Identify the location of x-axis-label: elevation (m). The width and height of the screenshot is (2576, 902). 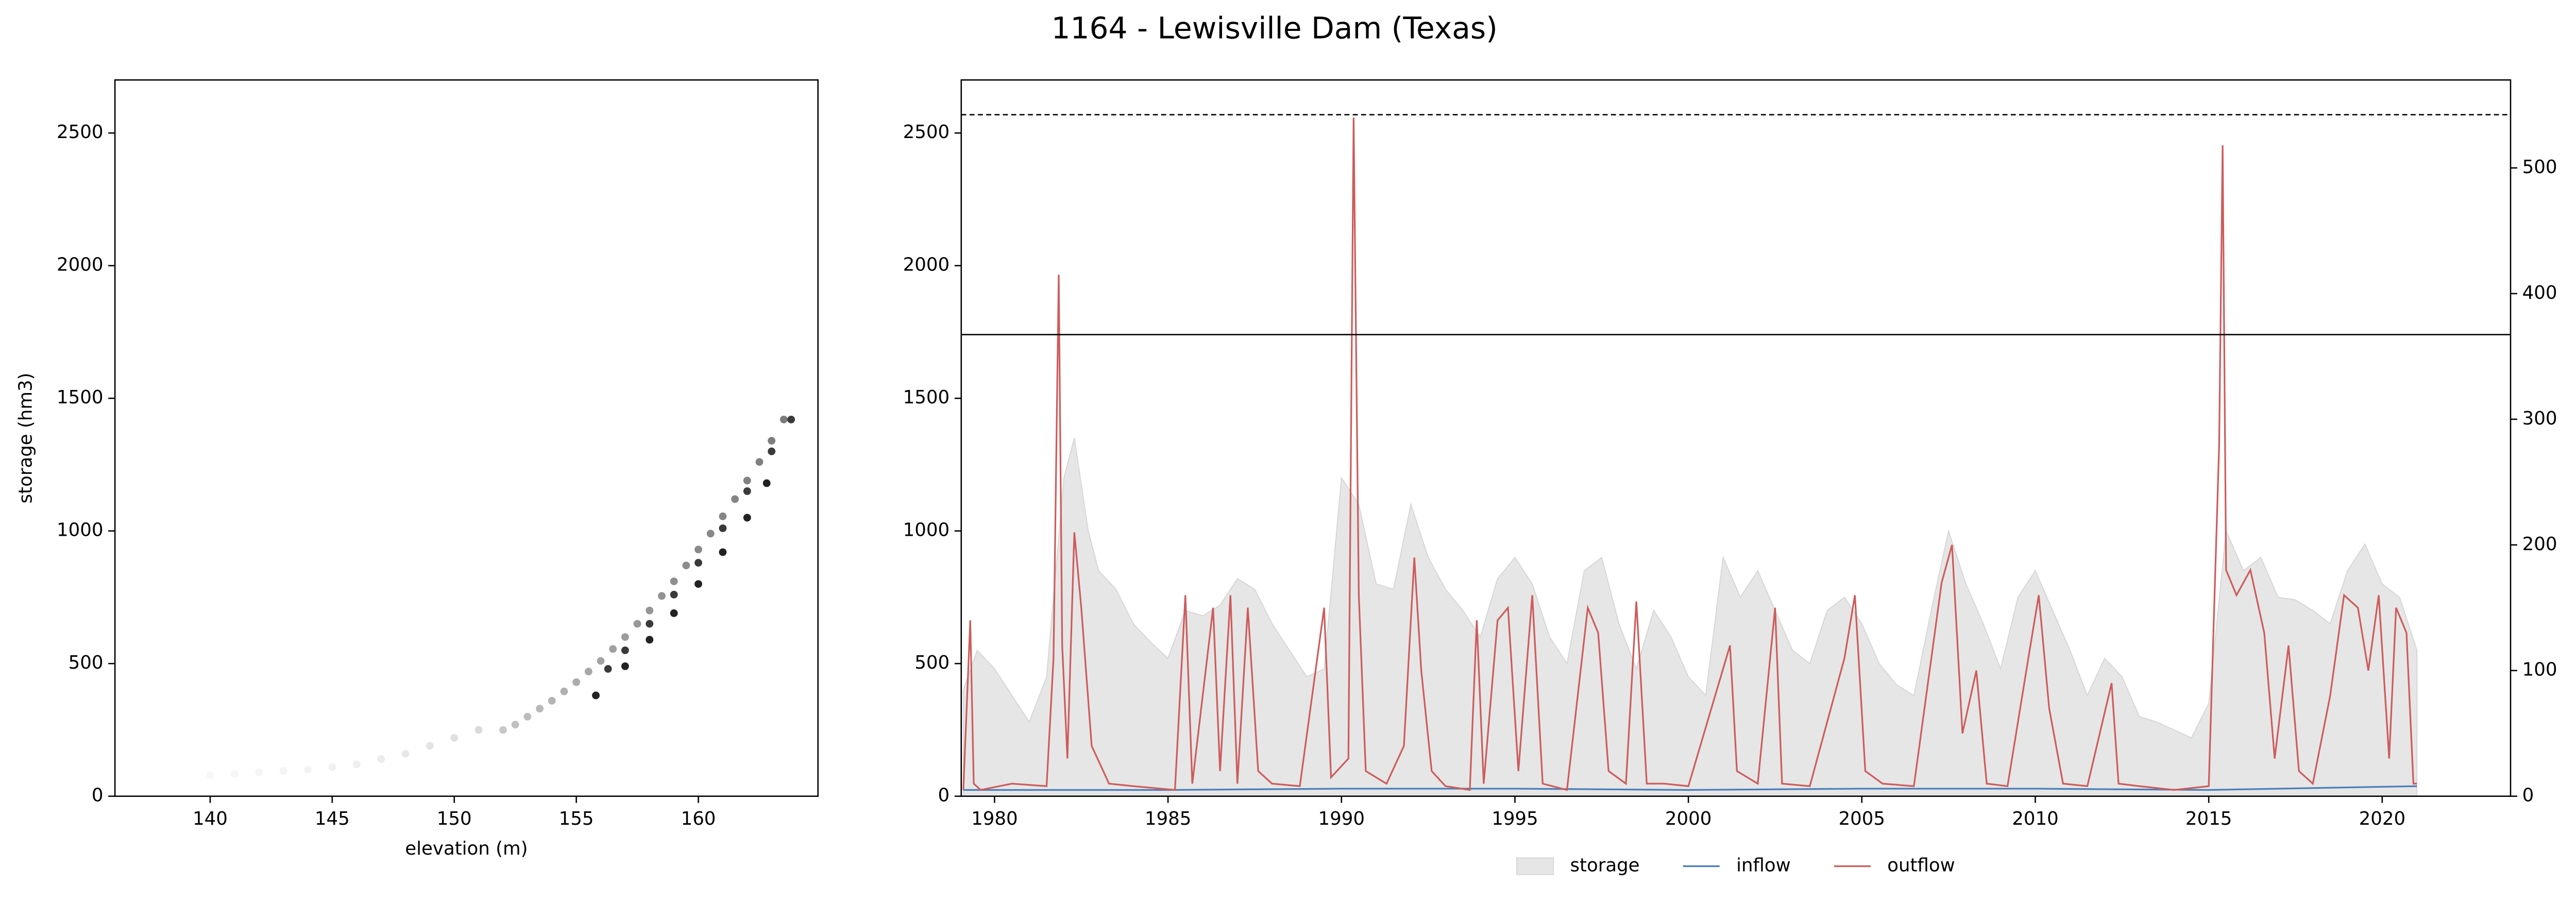
(466, 848).